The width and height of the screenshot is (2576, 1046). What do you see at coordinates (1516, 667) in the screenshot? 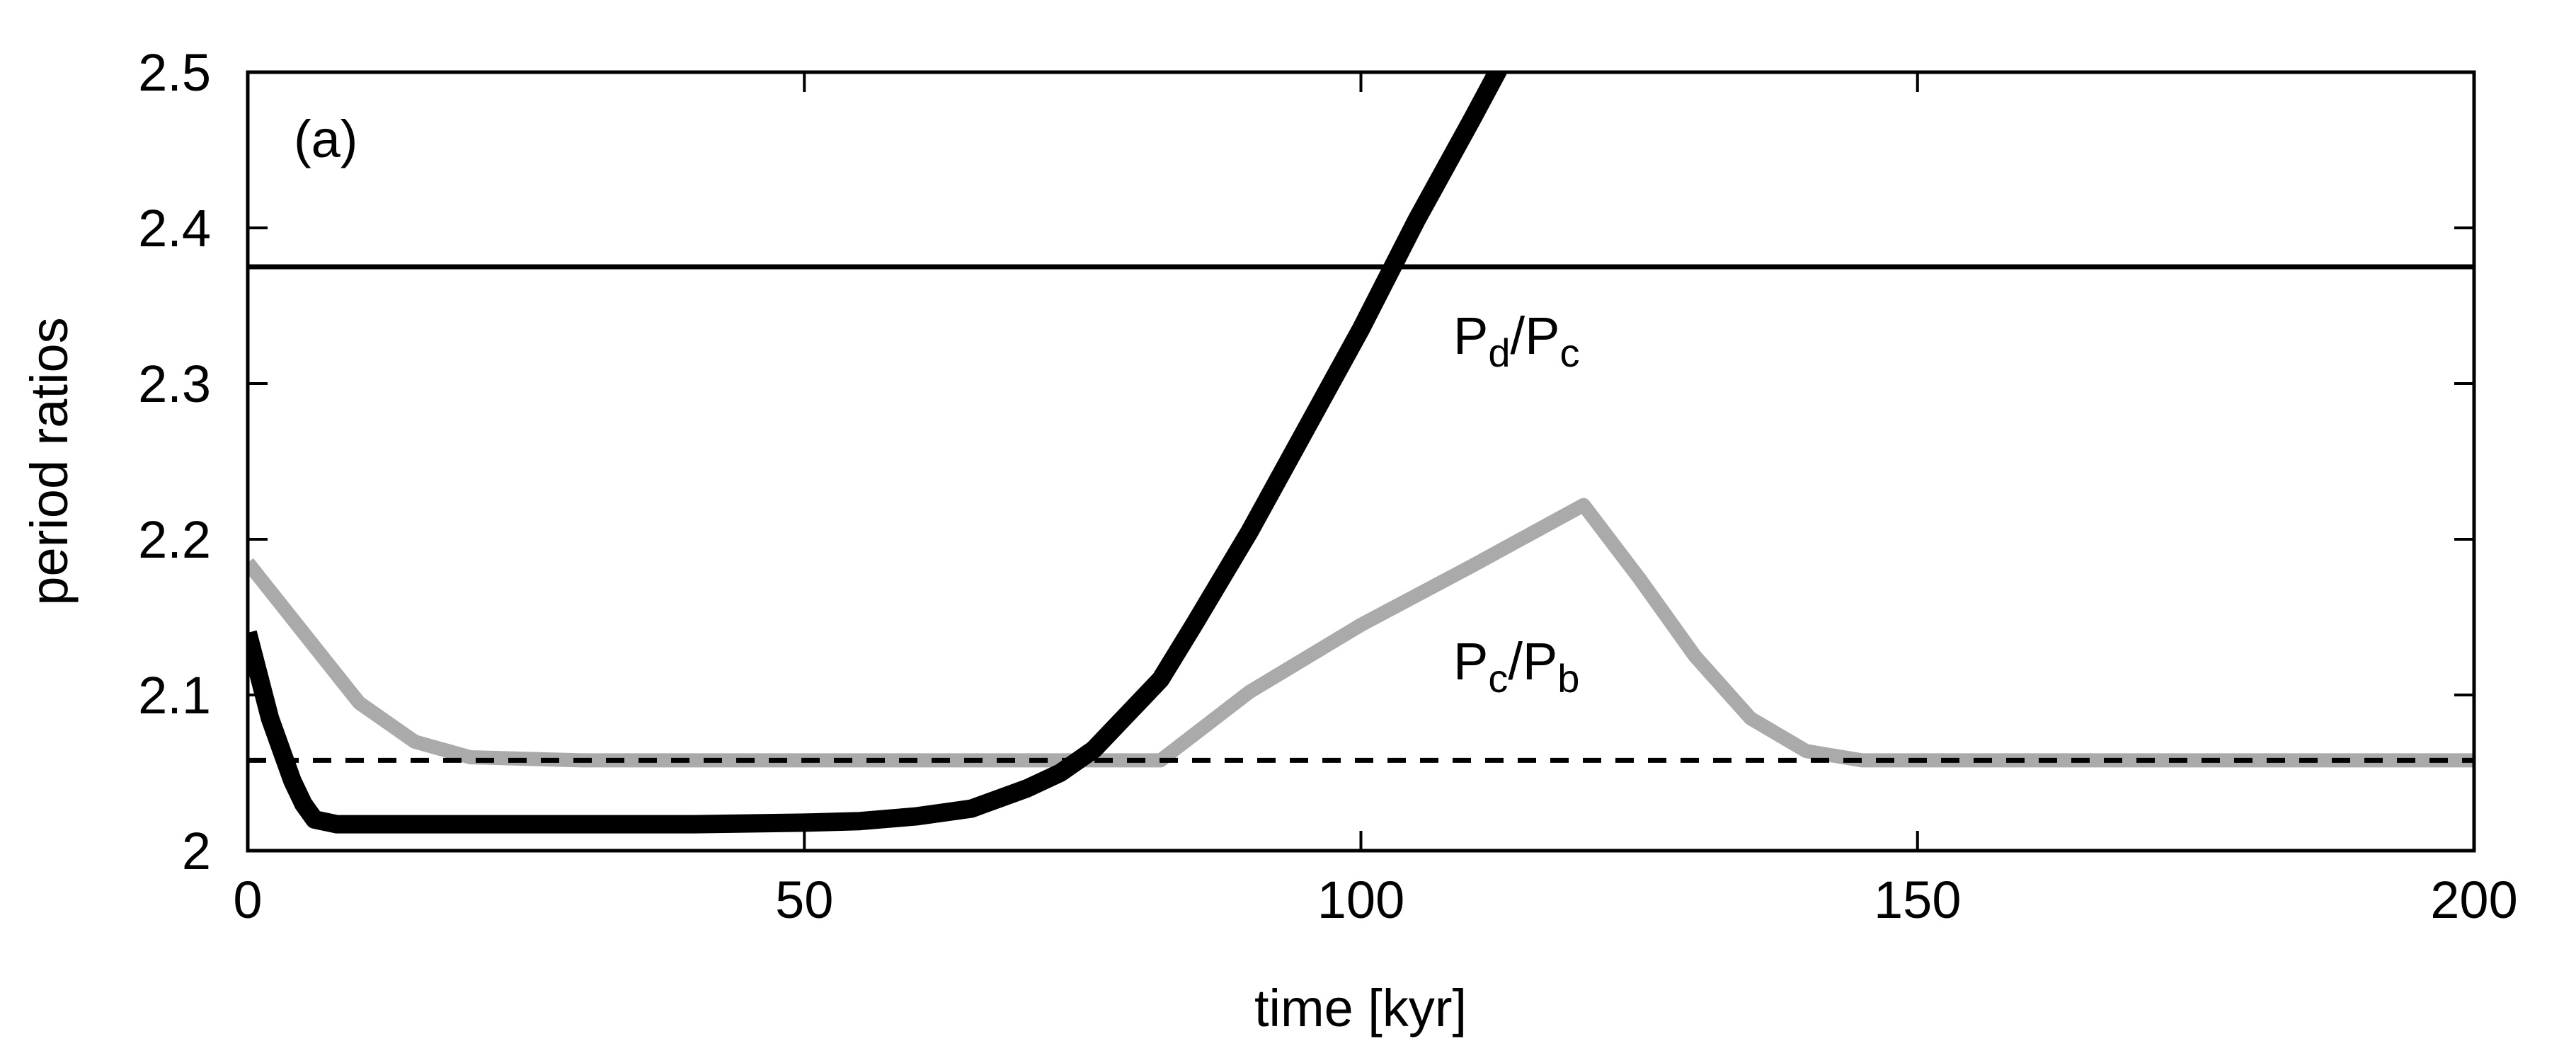
I see `series-label-pc-pb: Pc/Pb` at bounding box center [1516, 667].